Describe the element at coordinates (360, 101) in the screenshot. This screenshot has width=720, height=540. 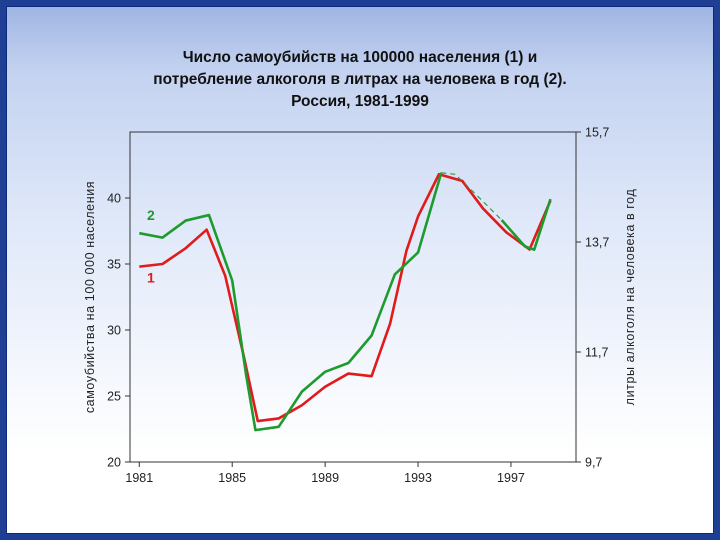
I see `chart-title-line-3: Россия, 1981-1999` at that location.